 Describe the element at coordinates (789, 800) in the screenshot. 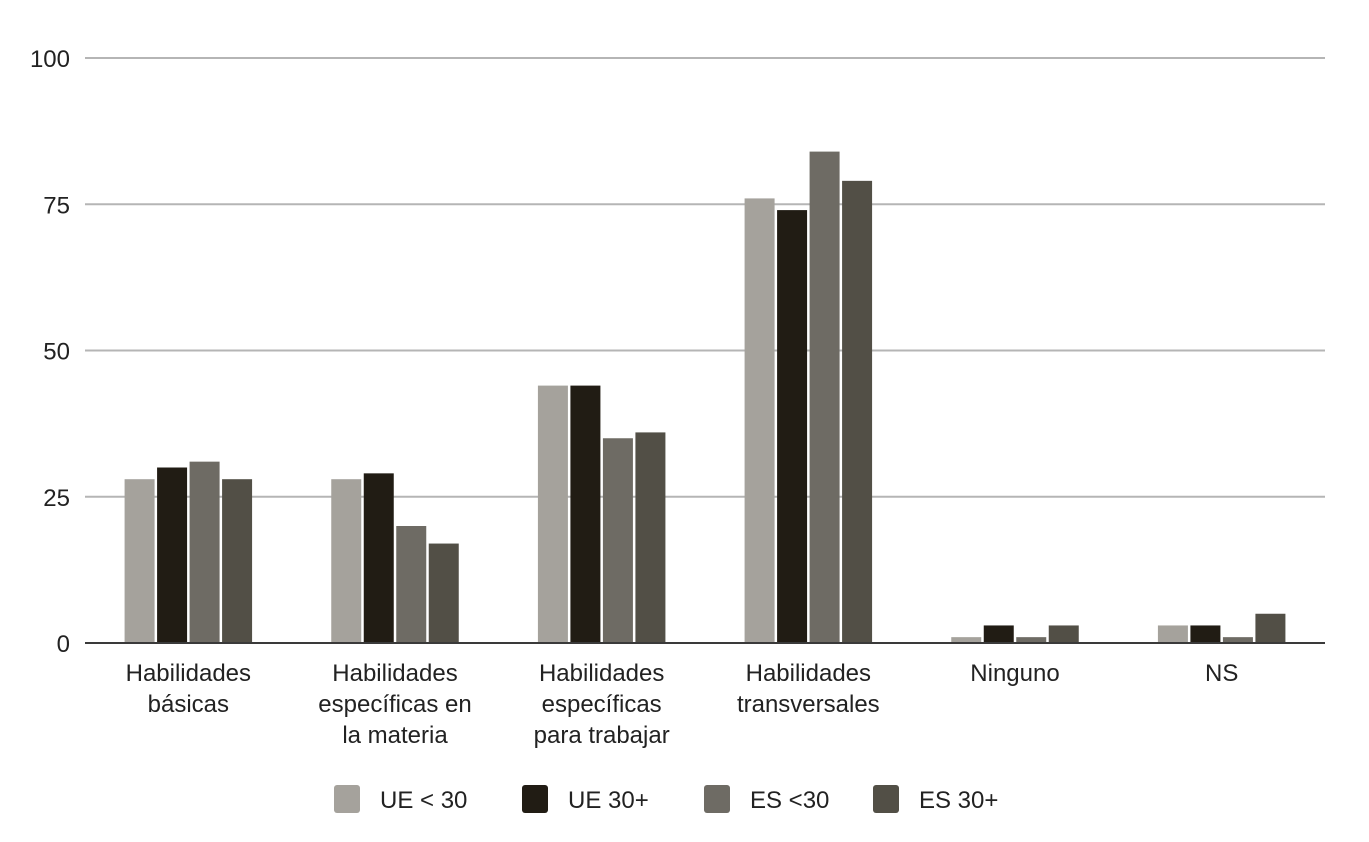

I see `legend-label: ES <30` at that location.